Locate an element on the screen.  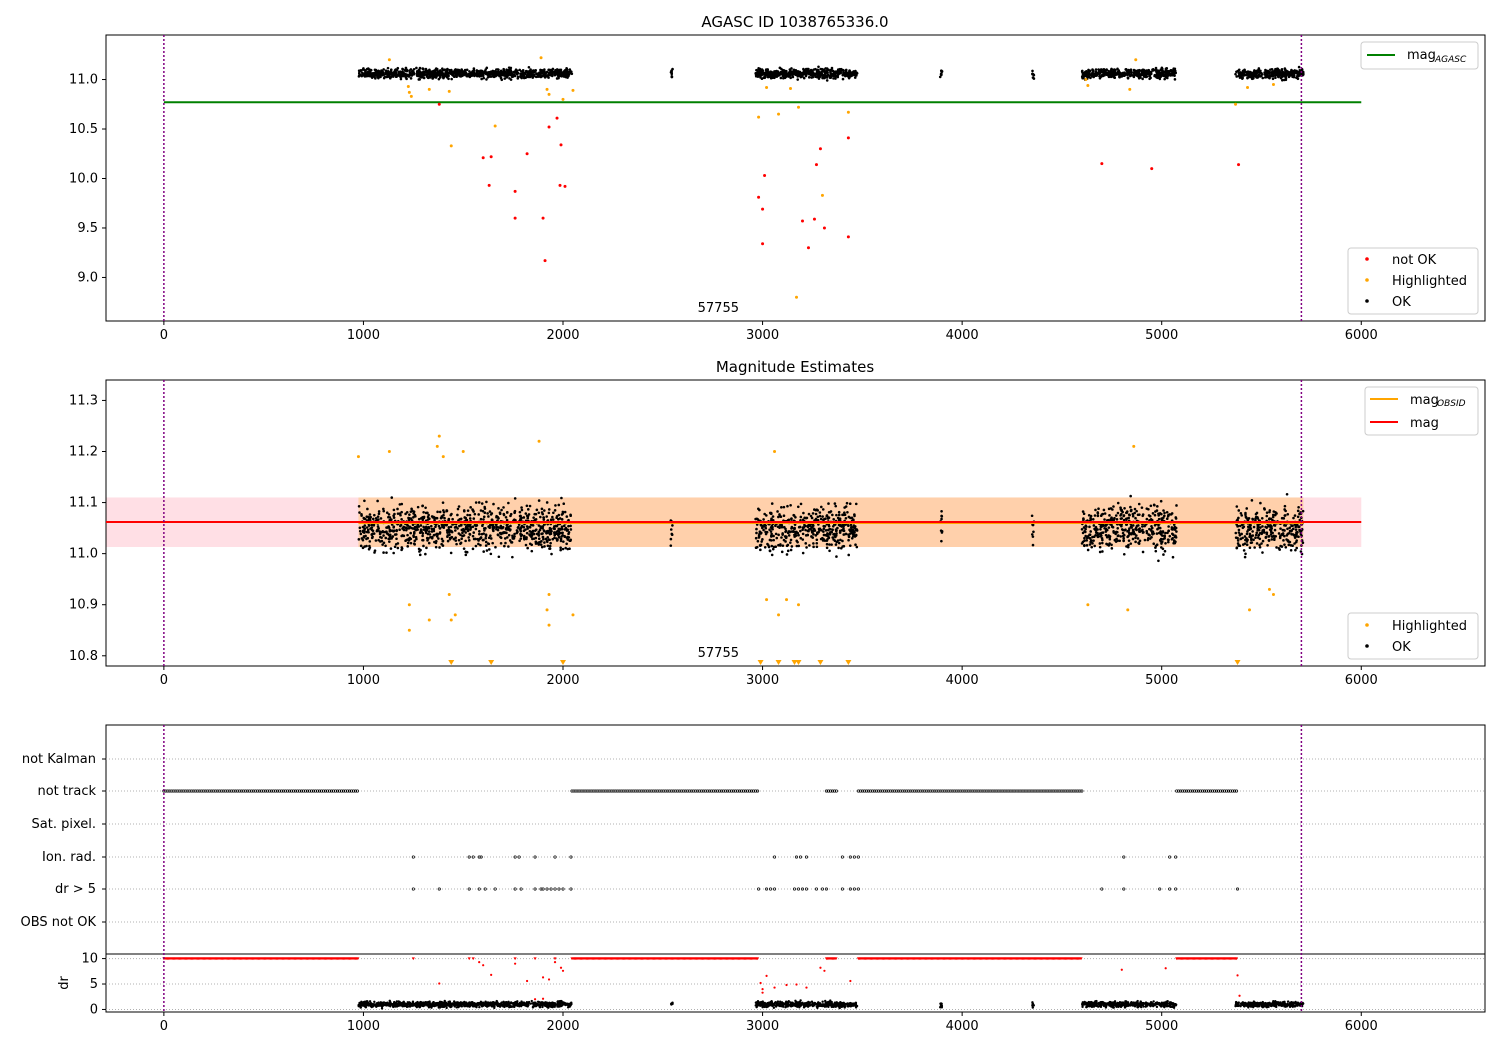
magnitude-ytick-label: 10.8 is located at coordinates (83, 656).